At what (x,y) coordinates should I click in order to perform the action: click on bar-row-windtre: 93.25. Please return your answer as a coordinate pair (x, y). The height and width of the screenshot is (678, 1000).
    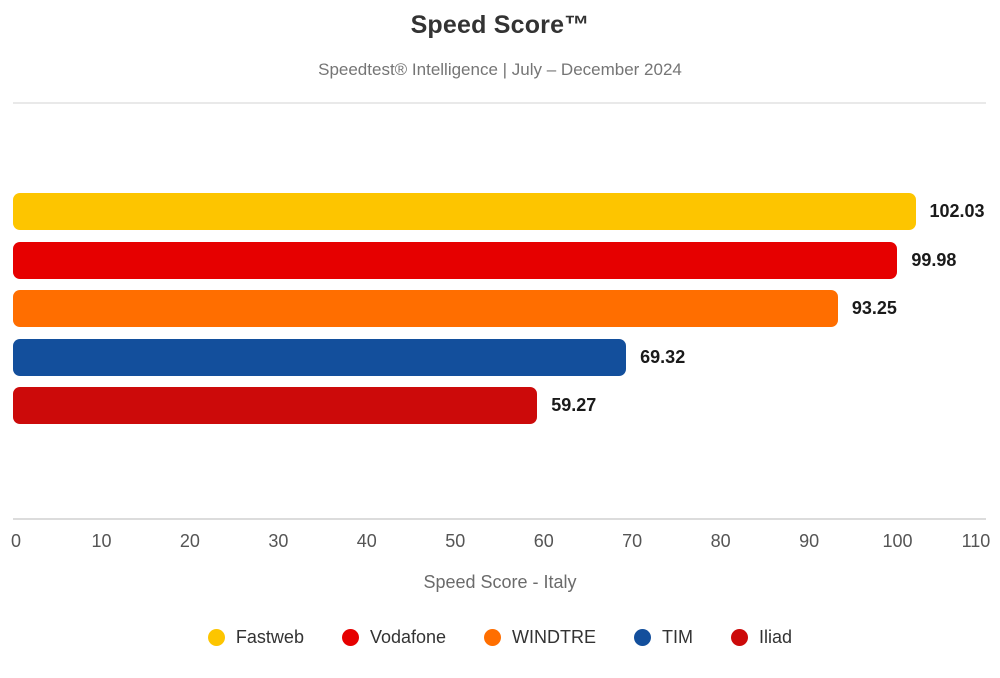
    Looking at the image, I should click on (499, 308).